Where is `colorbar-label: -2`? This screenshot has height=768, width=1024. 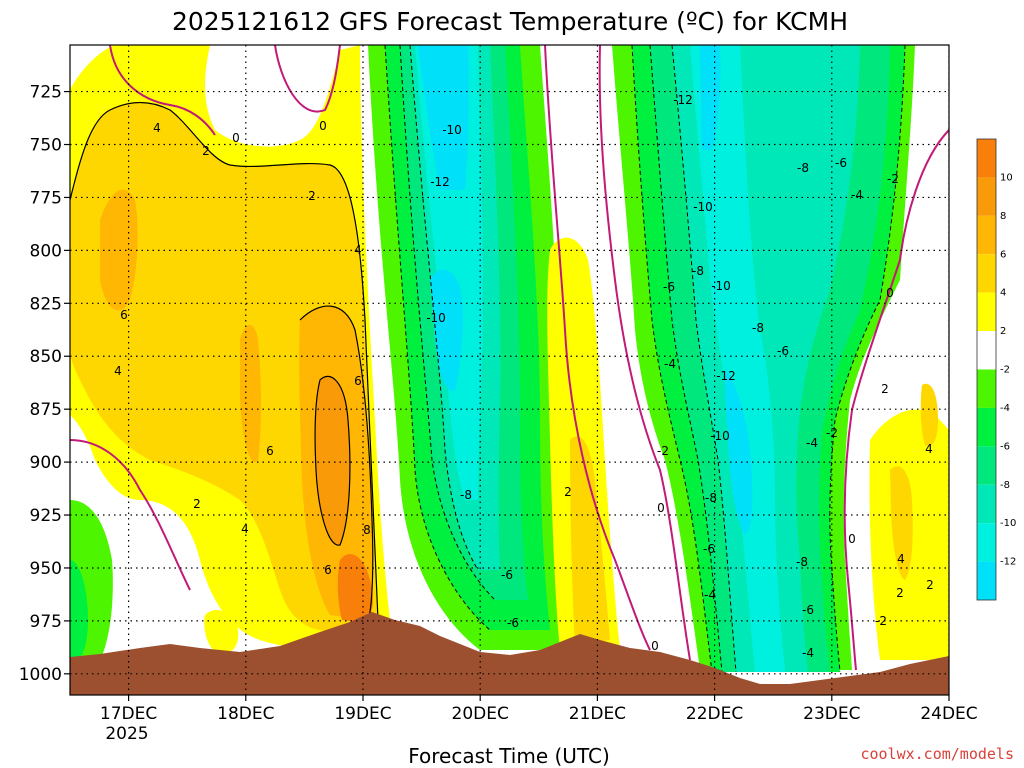 colorbar-label: -2 is located at coordinates (1005, 370).